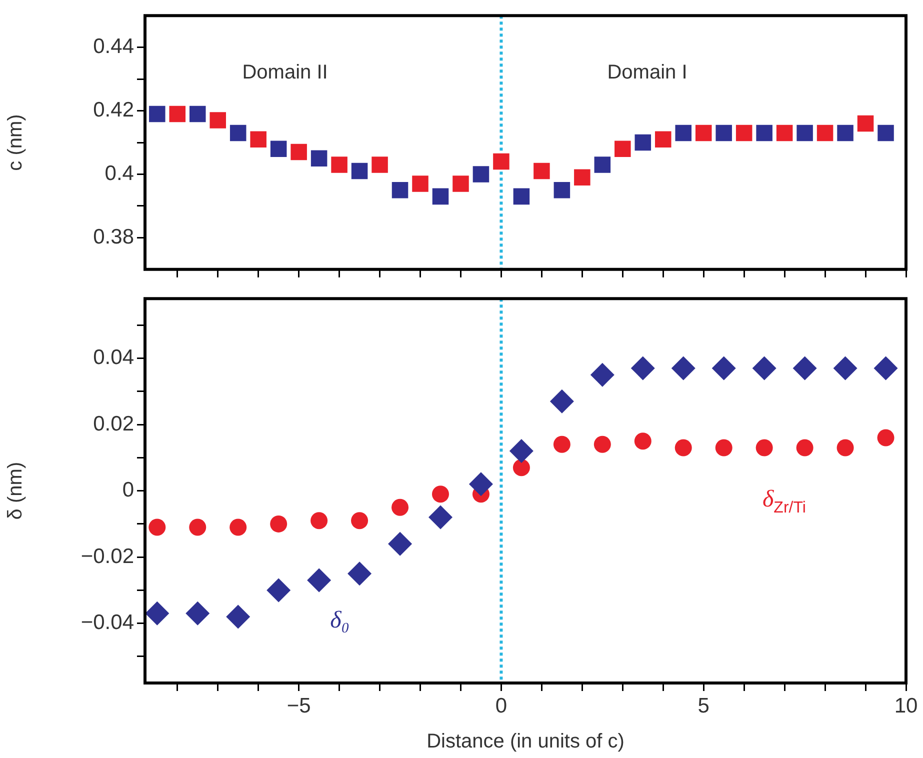 This screenshot has height=758, width=923. What do you see at coordinates (340, 621) in the screenshot?
I see `series-label: δ₀` at bounding box center [340, 621].